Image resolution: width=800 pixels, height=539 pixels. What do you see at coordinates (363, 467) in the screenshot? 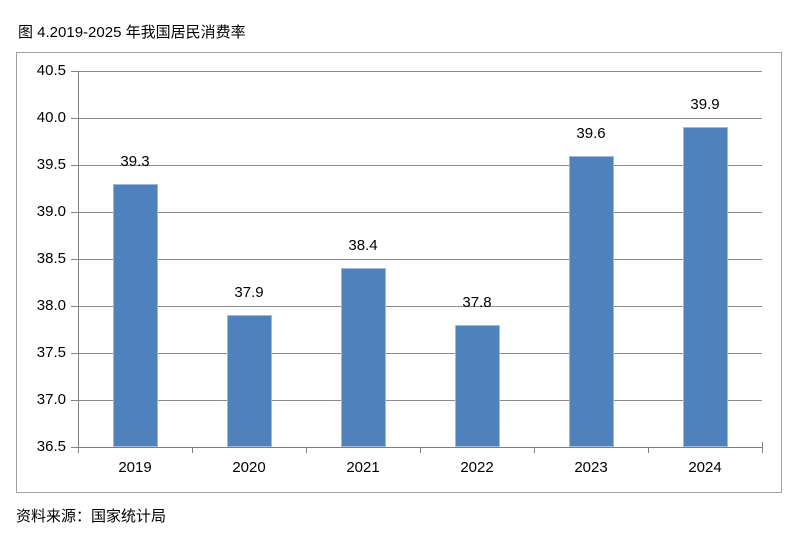
I see `x-category-label: 2021` at bounding box center [363, 467].